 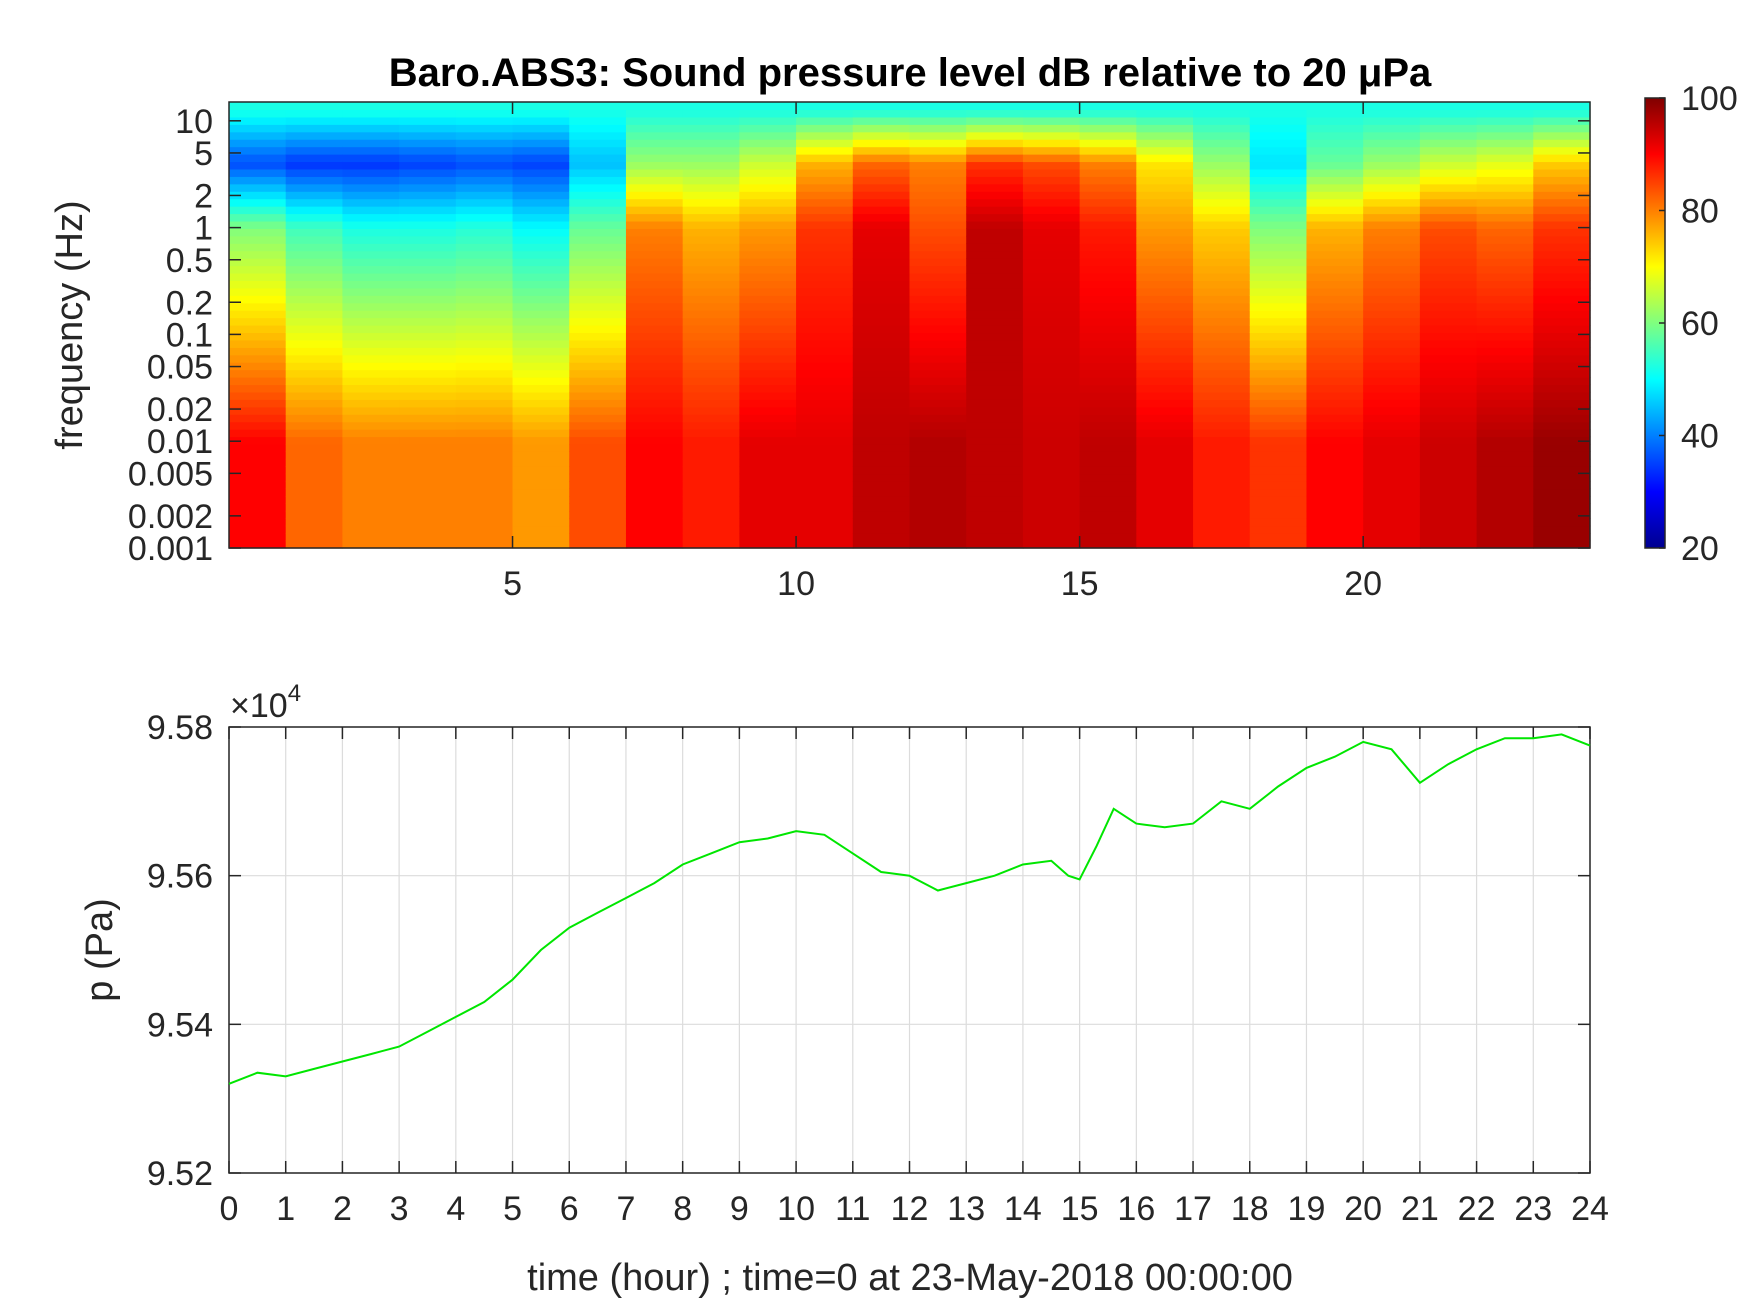 I want to click on spectrogram-y-tick-label: 0.01, so click(x=180, y=442).